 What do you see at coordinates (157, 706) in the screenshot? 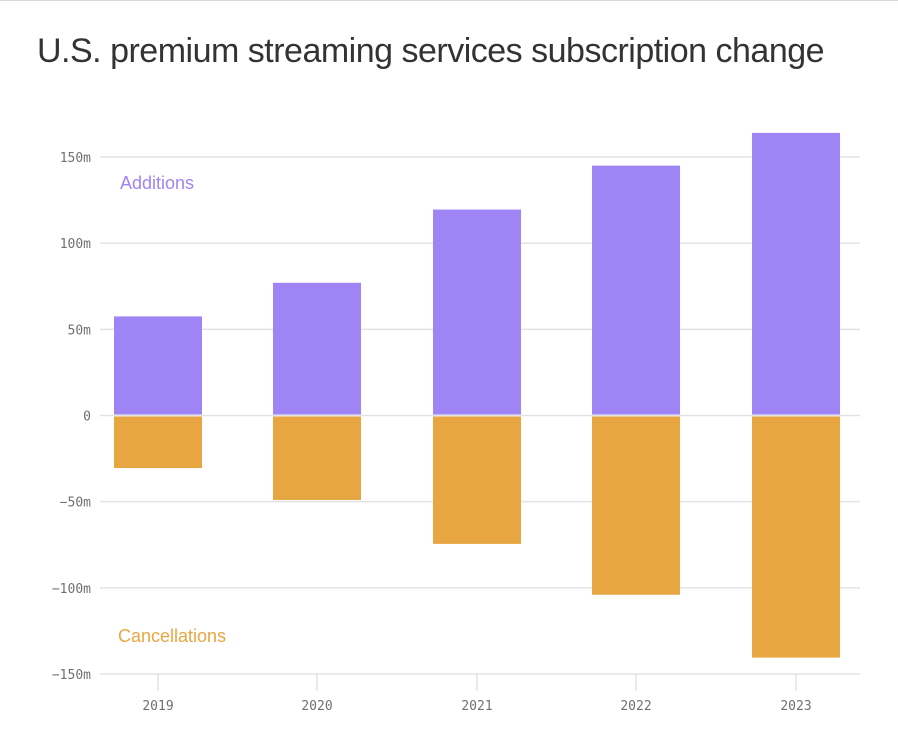
I see `x-tick-label: 2019` at bounding box center [157, 706].